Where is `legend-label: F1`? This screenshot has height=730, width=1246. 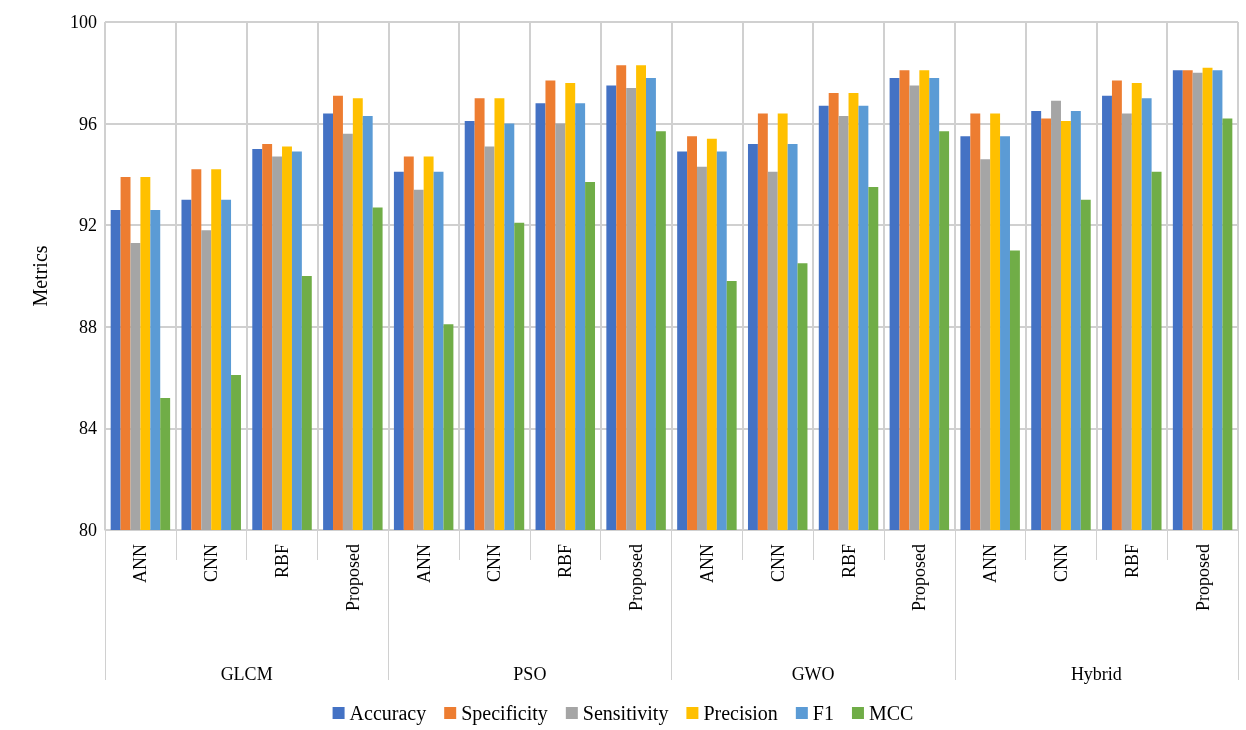
legend-label: F1 is located at coordinates (823, 713).